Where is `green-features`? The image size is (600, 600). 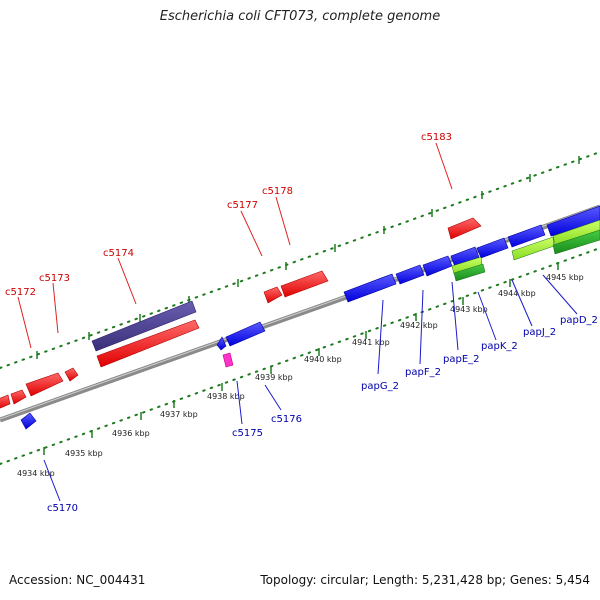
green-features is located at coordinates (525, 250).